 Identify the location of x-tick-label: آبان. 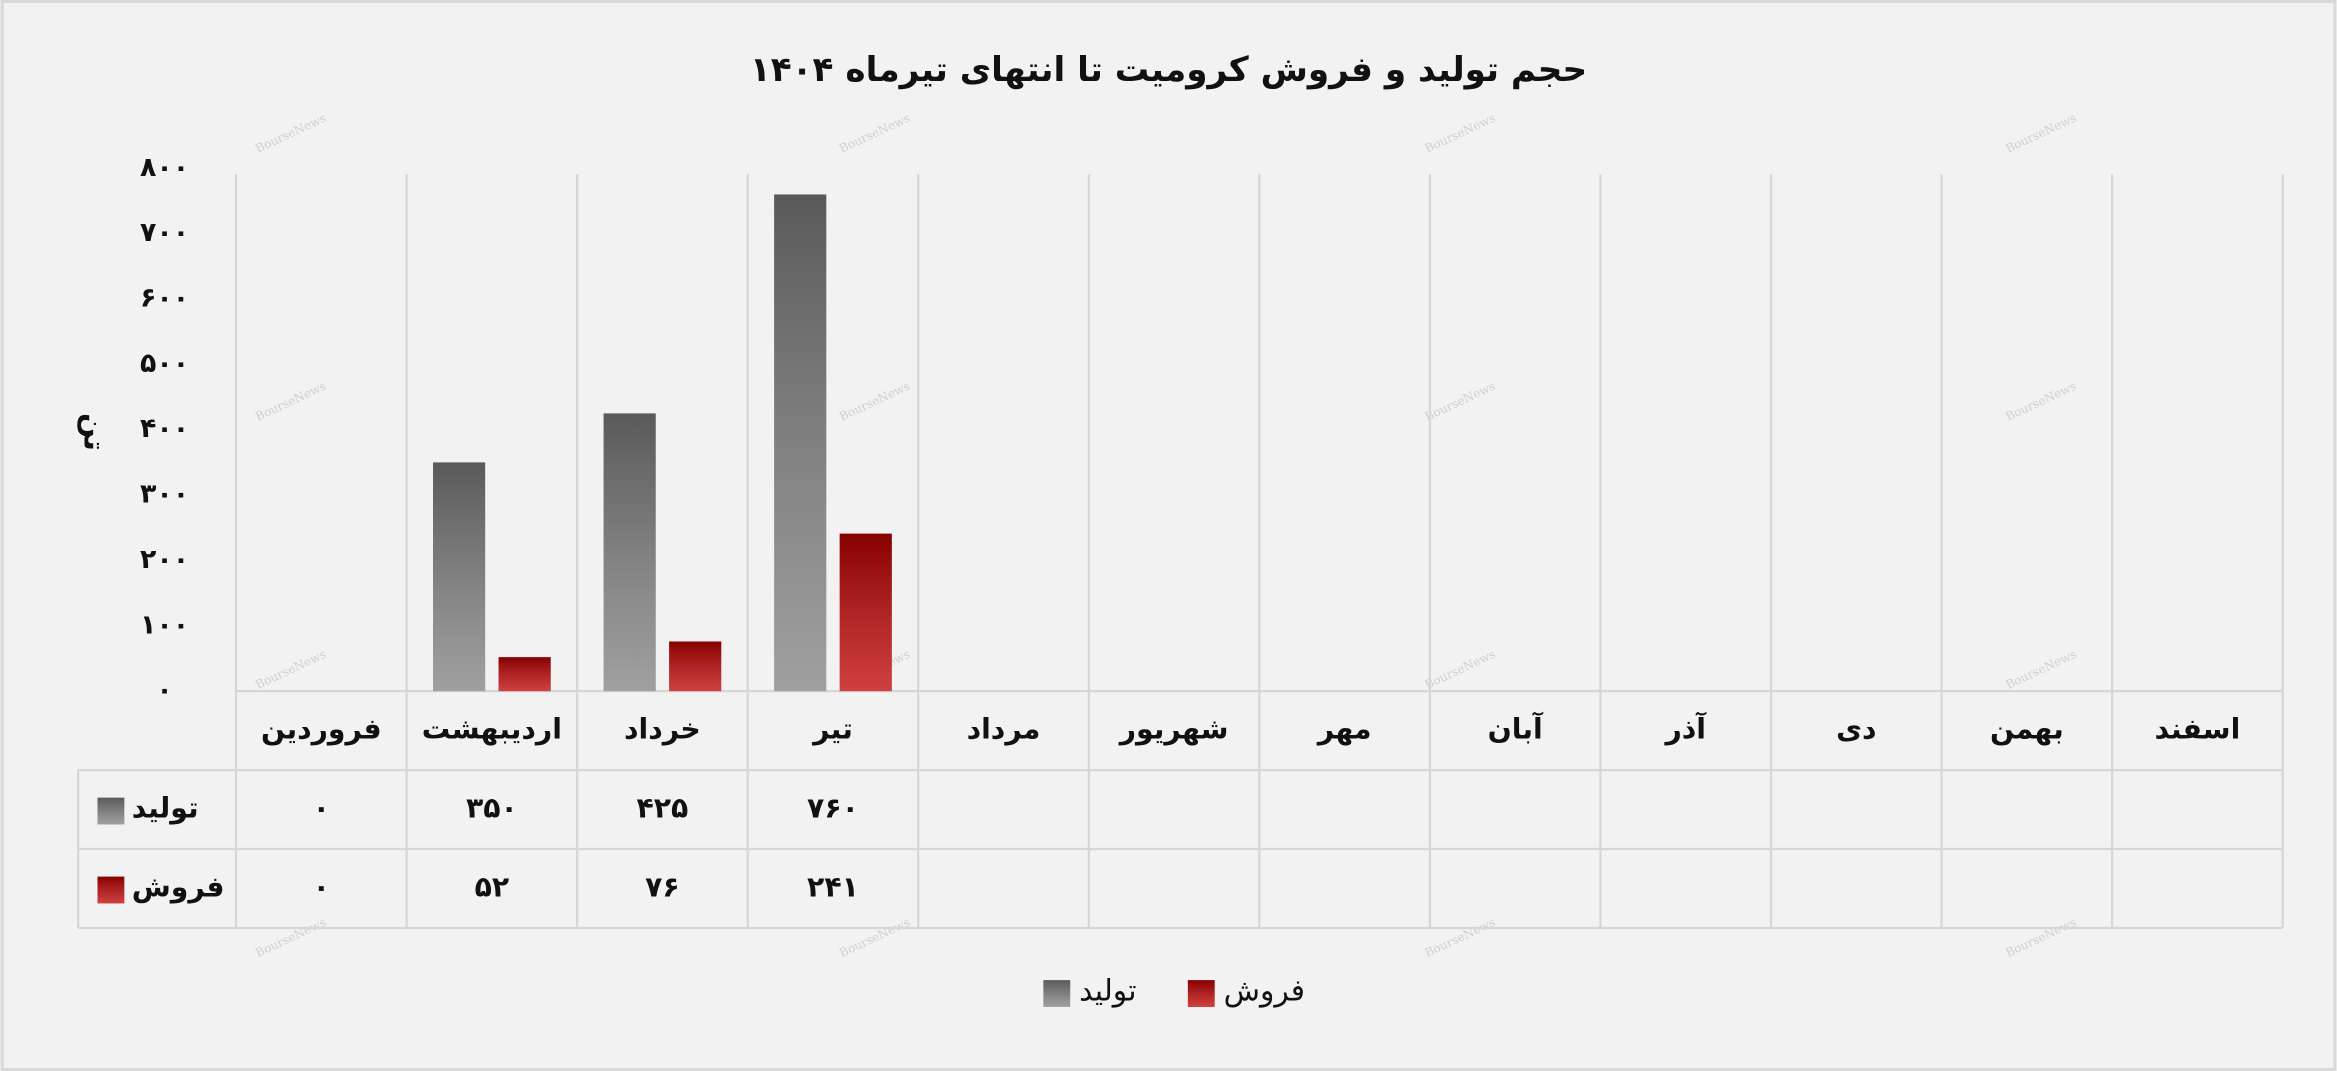
(1516, 729).